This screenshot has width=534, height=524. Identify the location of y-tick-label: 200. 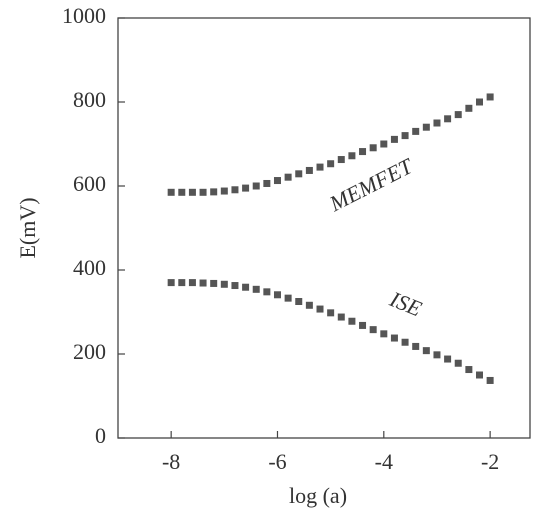
(89, 351).